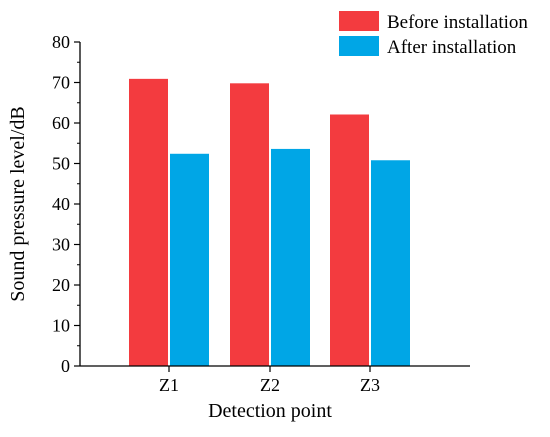 Image resolution: width=550 pixels, height=437 pixels. What do you see at coordinates (249, 224) in the screenshot?
I see `bar-z2-before` at bounding box center [249, 224].